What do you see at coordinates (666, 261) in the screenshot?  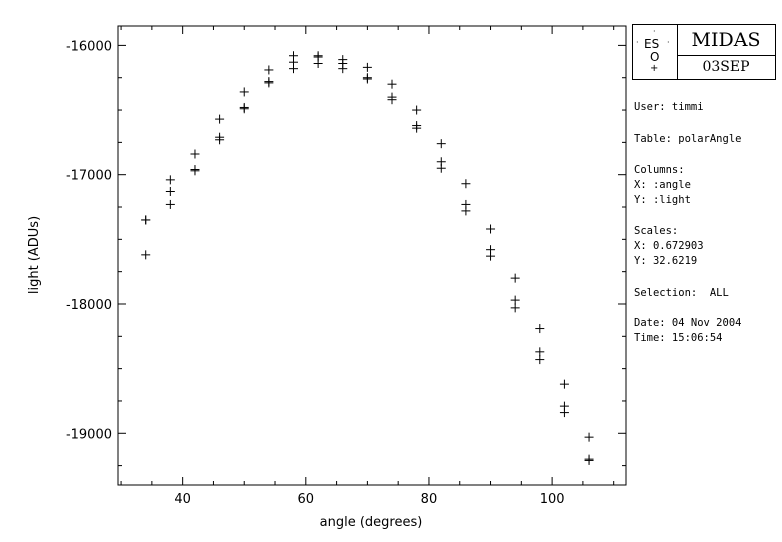 I see `info-scales-y: Y: 32.6219` at bounding box center [666, 261].